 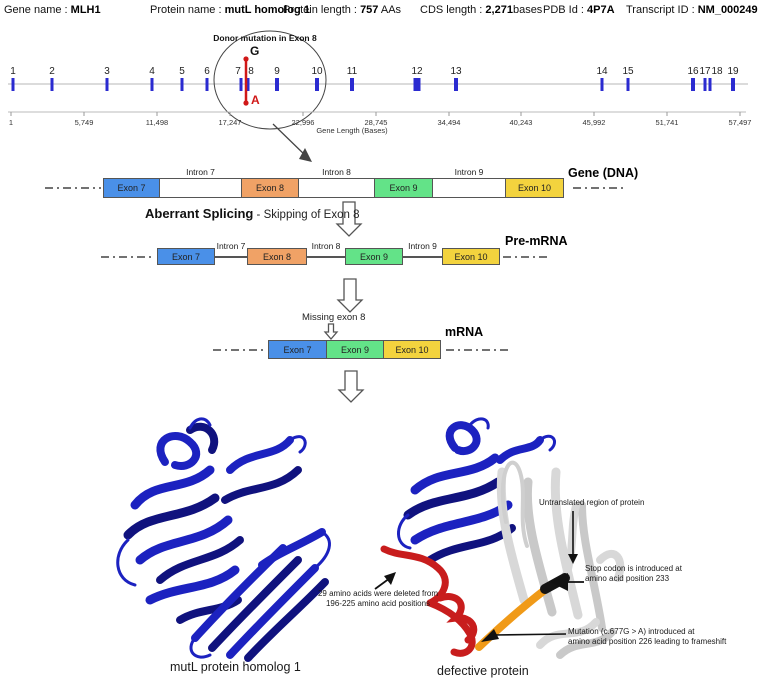 I want to click on protein-normal-ribbon, so click(x=223, y=539).